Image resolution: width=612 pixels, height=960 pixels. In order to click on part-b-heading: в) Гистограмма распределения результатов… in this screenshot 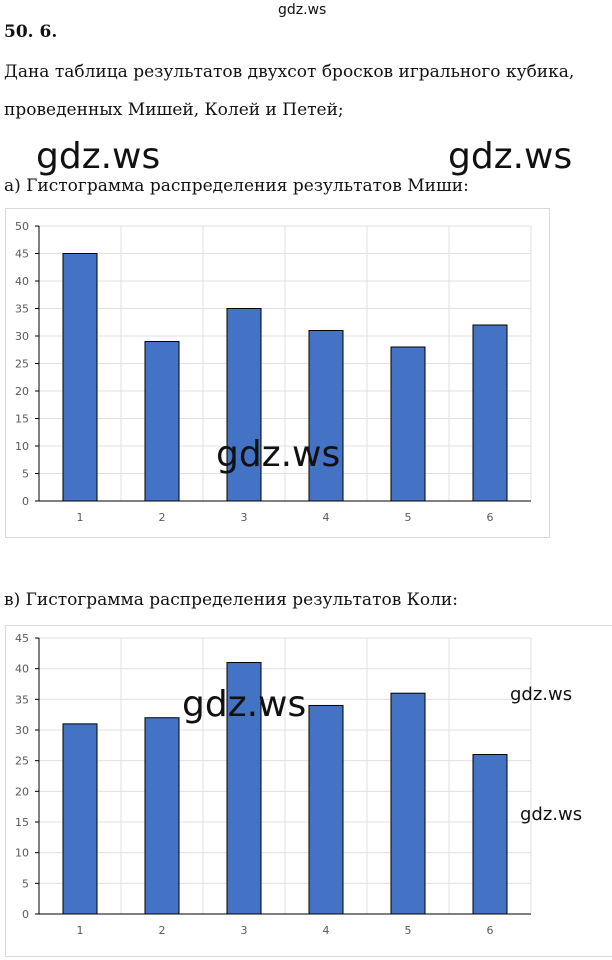, I will do `click(231, 600)`.